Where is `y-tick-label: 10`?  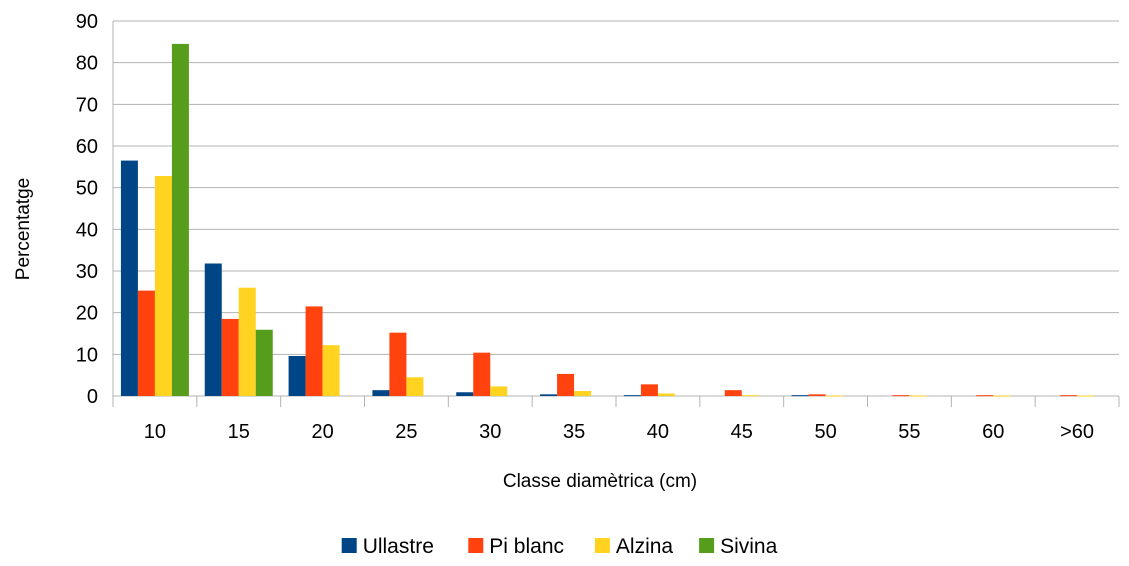 y-tick-label: 10 is located at coordinates (87, 355).